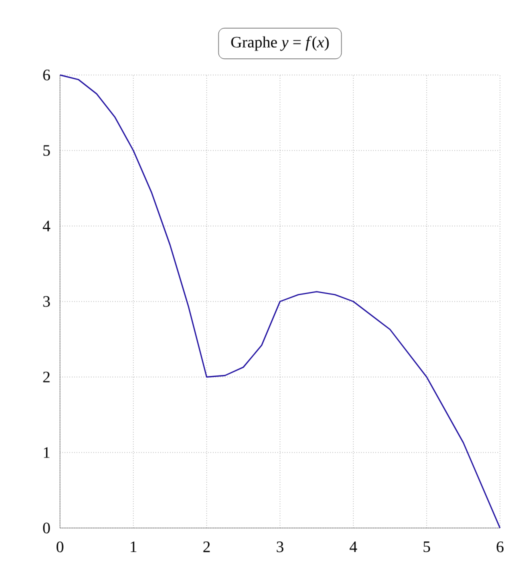  What do you see at coordinates (500, 547) in the screenshot?
I see `x-tick-label: 6` at bounding box center [500, 547].